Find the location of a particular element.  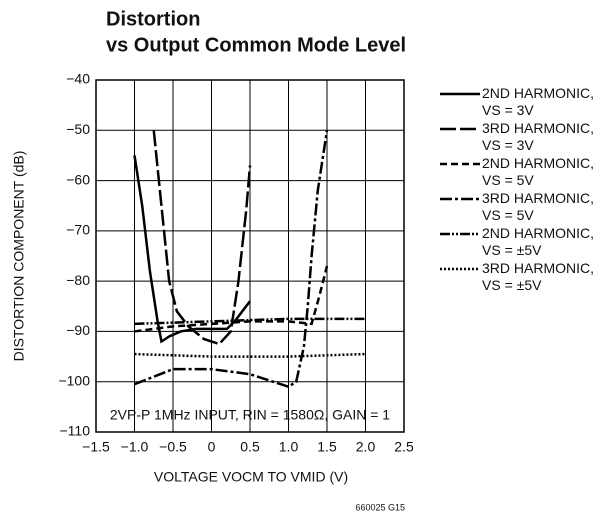

x-tick-label: −0.5 is located at coordinates (173, 447).